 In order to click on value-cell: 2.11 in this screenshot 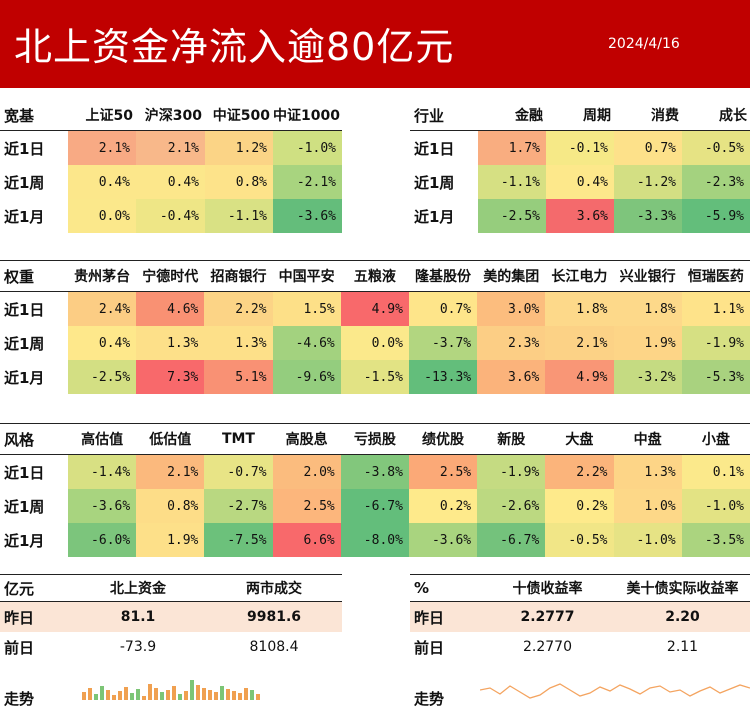, I will do `click(682, 647)`.